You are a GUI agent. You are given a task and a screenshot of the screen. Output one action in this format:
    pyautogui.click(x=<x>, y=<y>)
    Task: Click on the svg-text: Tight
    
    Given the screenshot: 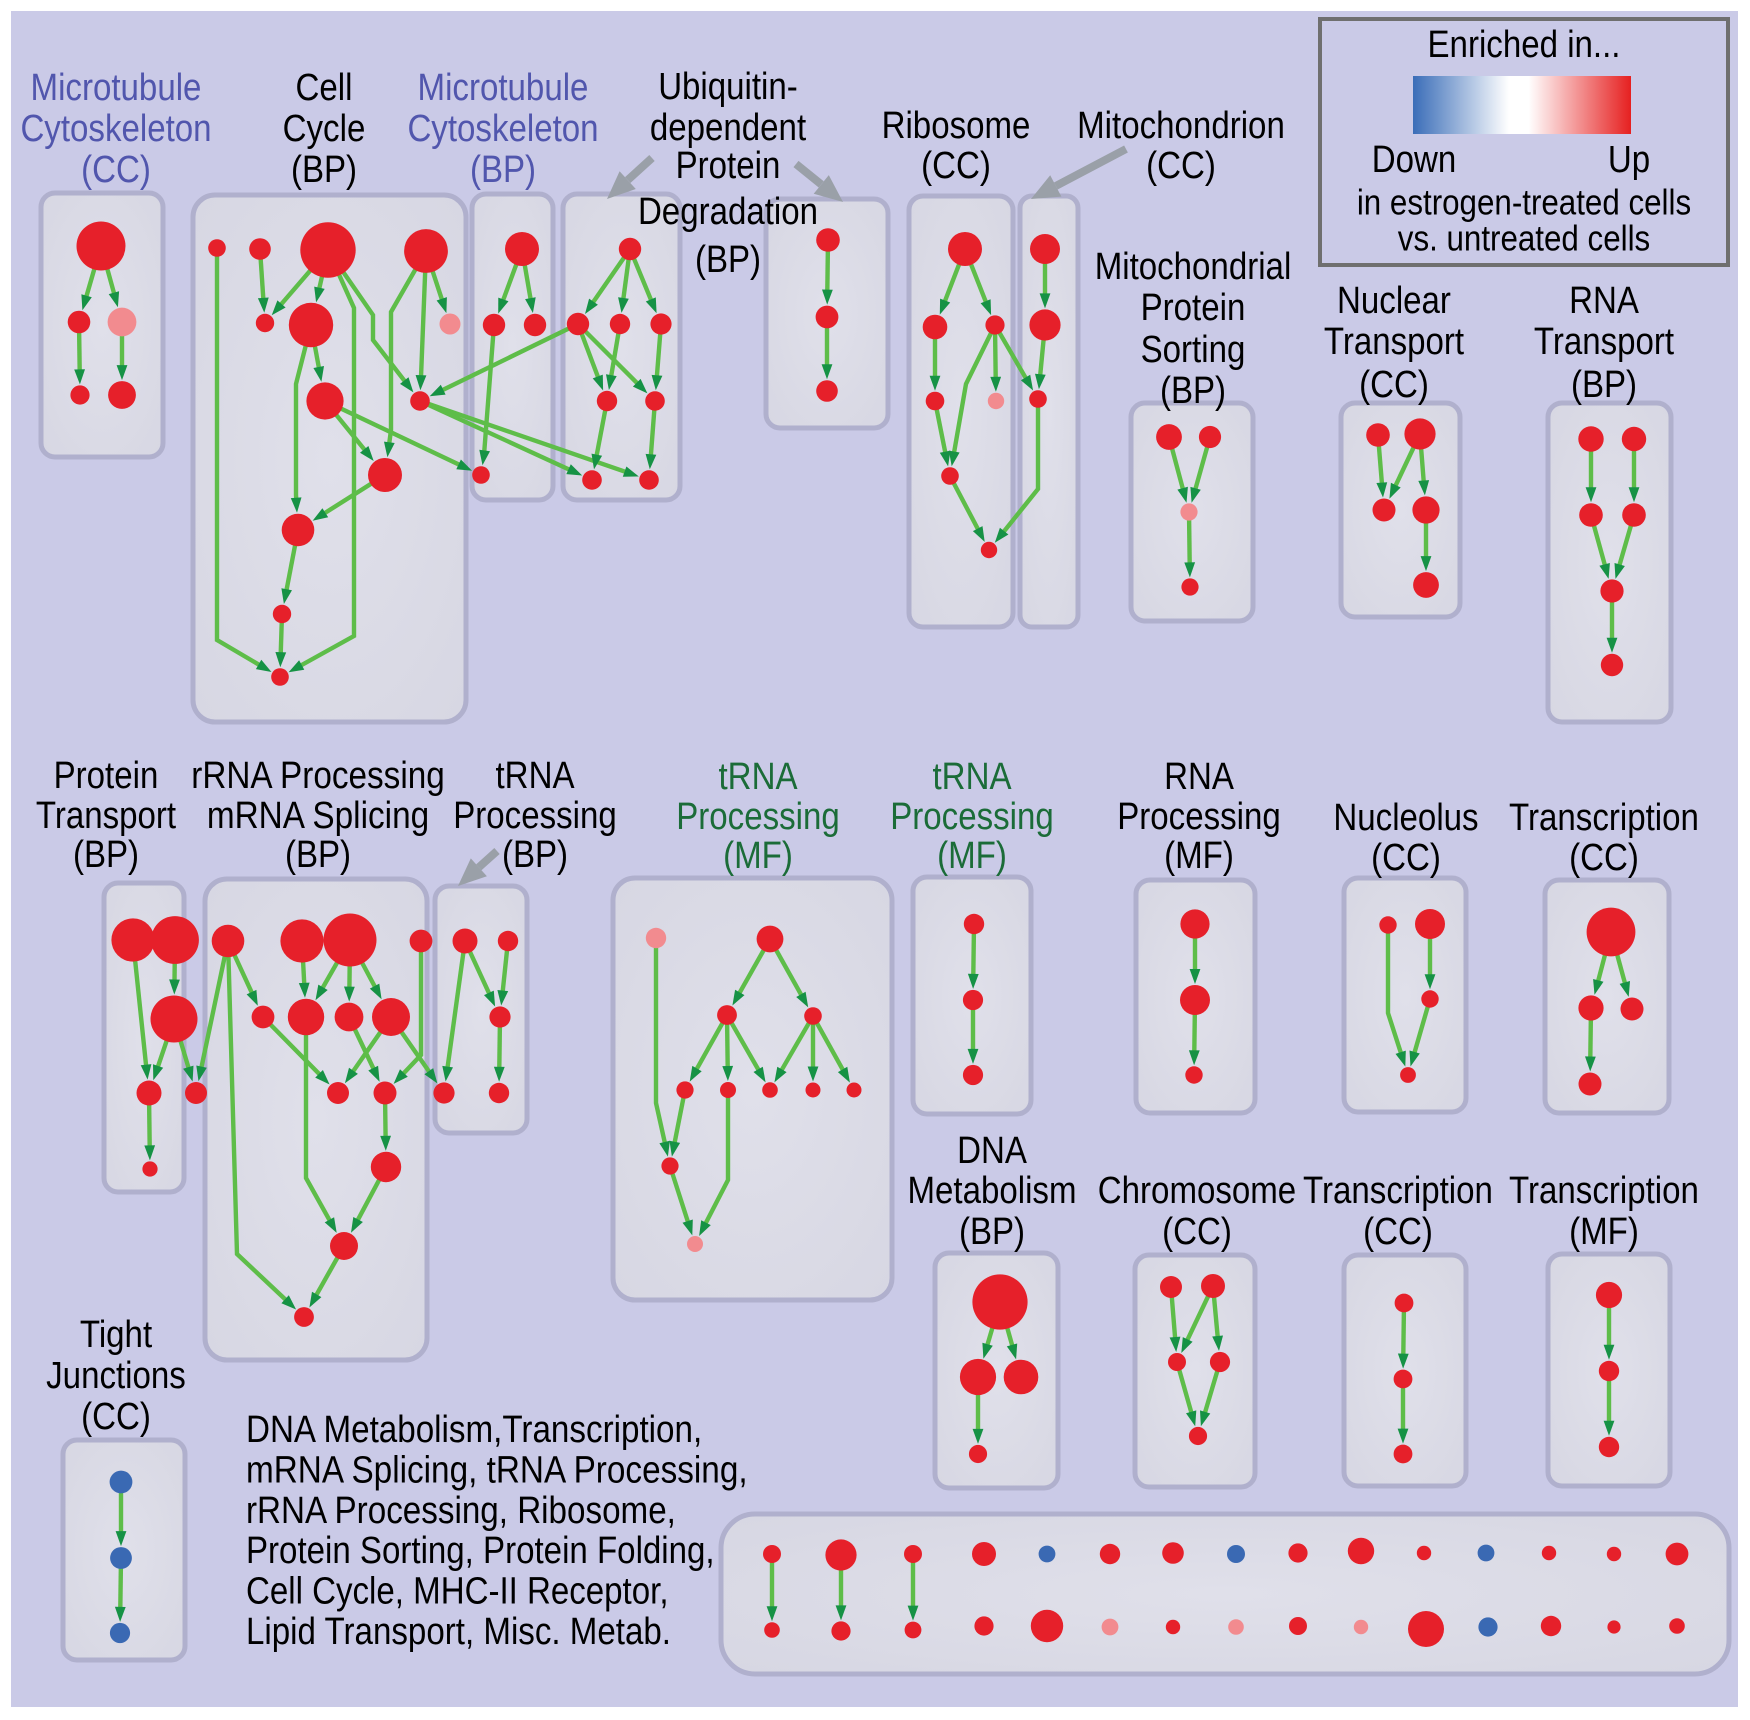 What is the action you would take?
    pyautogui.click(x=116, y=1335)
    